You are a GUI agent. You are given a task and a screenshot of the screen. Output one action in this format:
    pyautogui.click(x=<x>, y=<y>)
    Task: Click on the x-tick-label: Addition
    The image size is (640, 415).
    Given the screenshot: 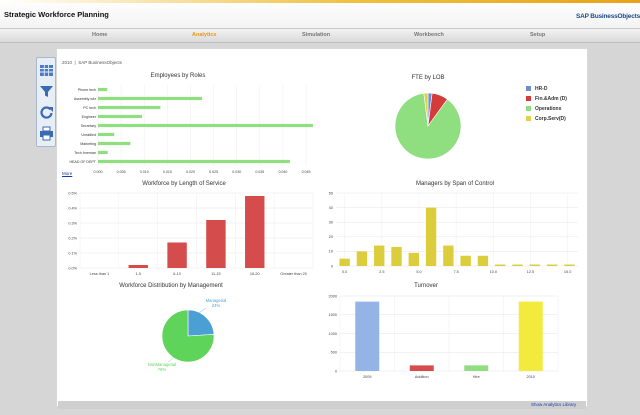 What is the action you would take?
    pyautogui.click(x=422, y=377)
    